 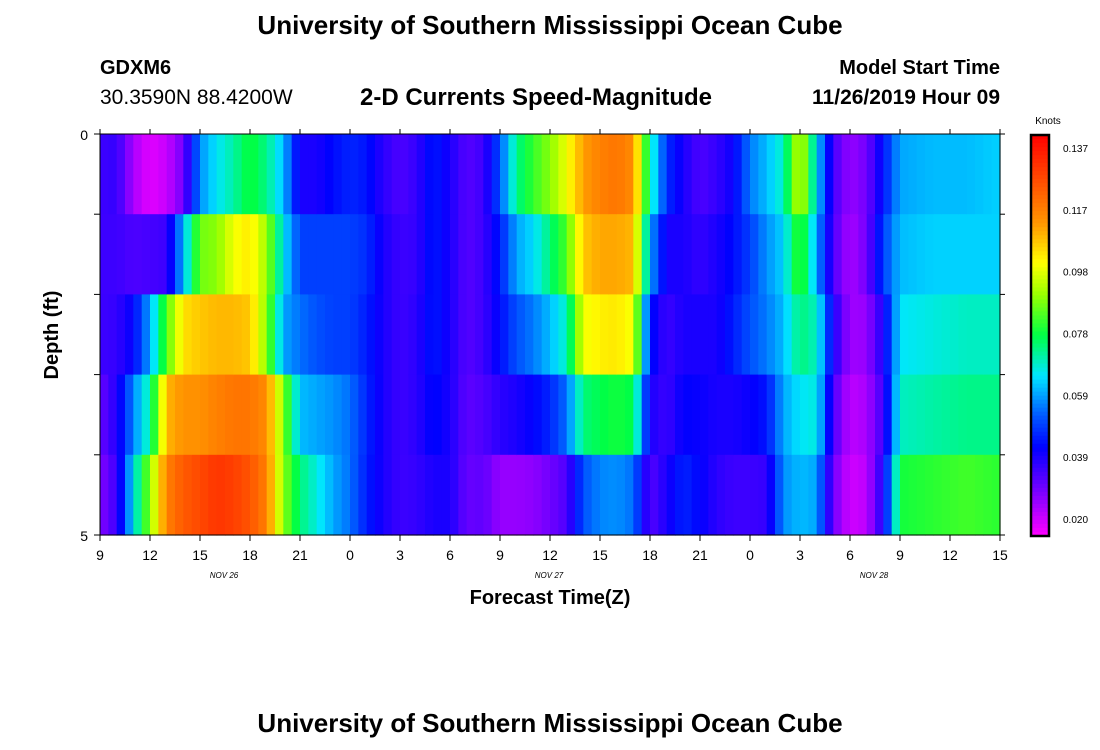 What do you see at coordinates (136, 68) in the screenshot?
I see `station-id: GDXM6` at bounding box center [136, 68].